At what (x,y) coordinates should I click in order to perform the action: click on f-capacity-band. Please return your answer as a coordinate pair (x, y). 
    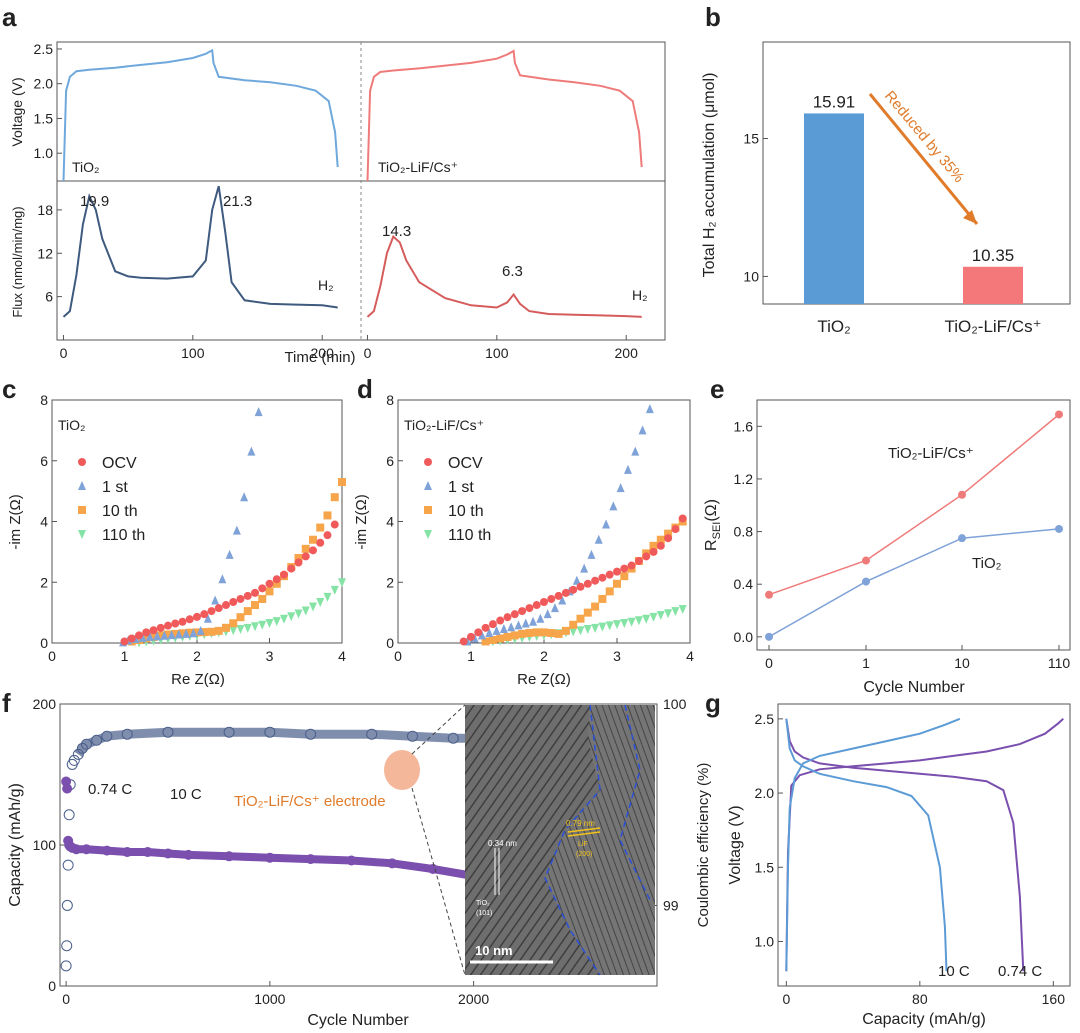
    Looking at the image, I should click on (271, 861).